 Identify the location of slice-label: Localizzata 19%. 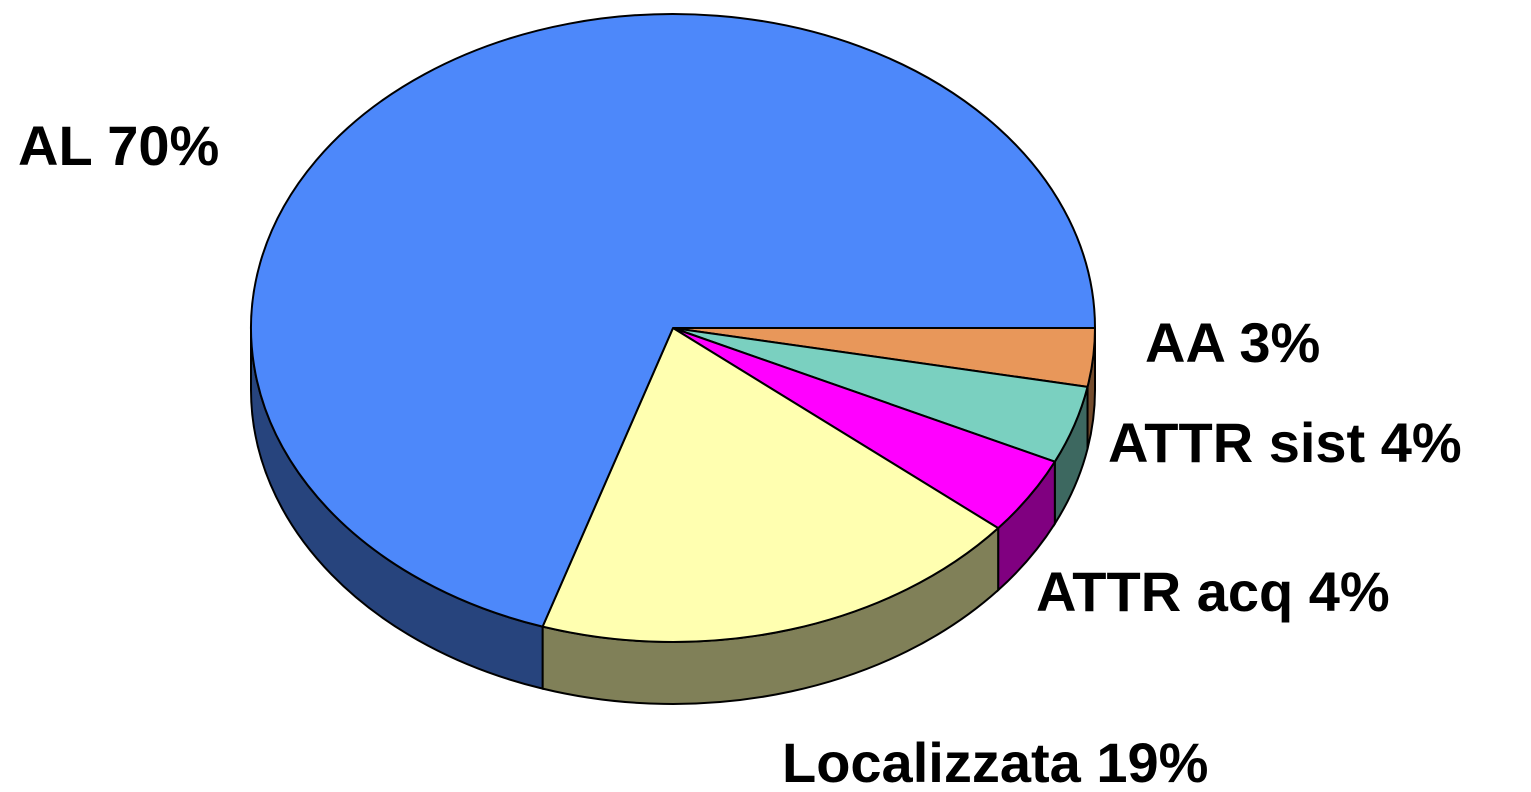
(995, 761).